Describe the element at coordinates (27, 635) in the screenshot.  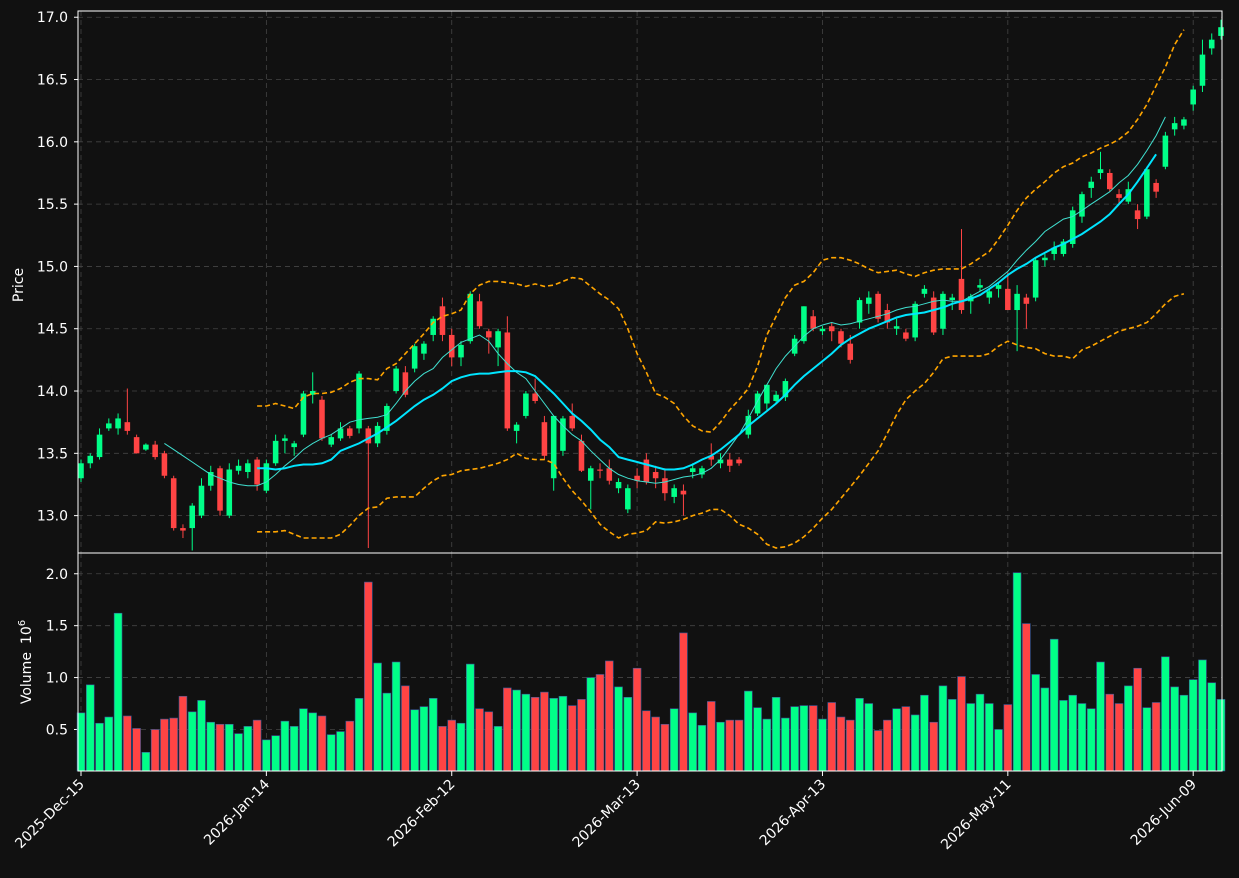
I see `volume-axis-label-exponent: 10` at that location.